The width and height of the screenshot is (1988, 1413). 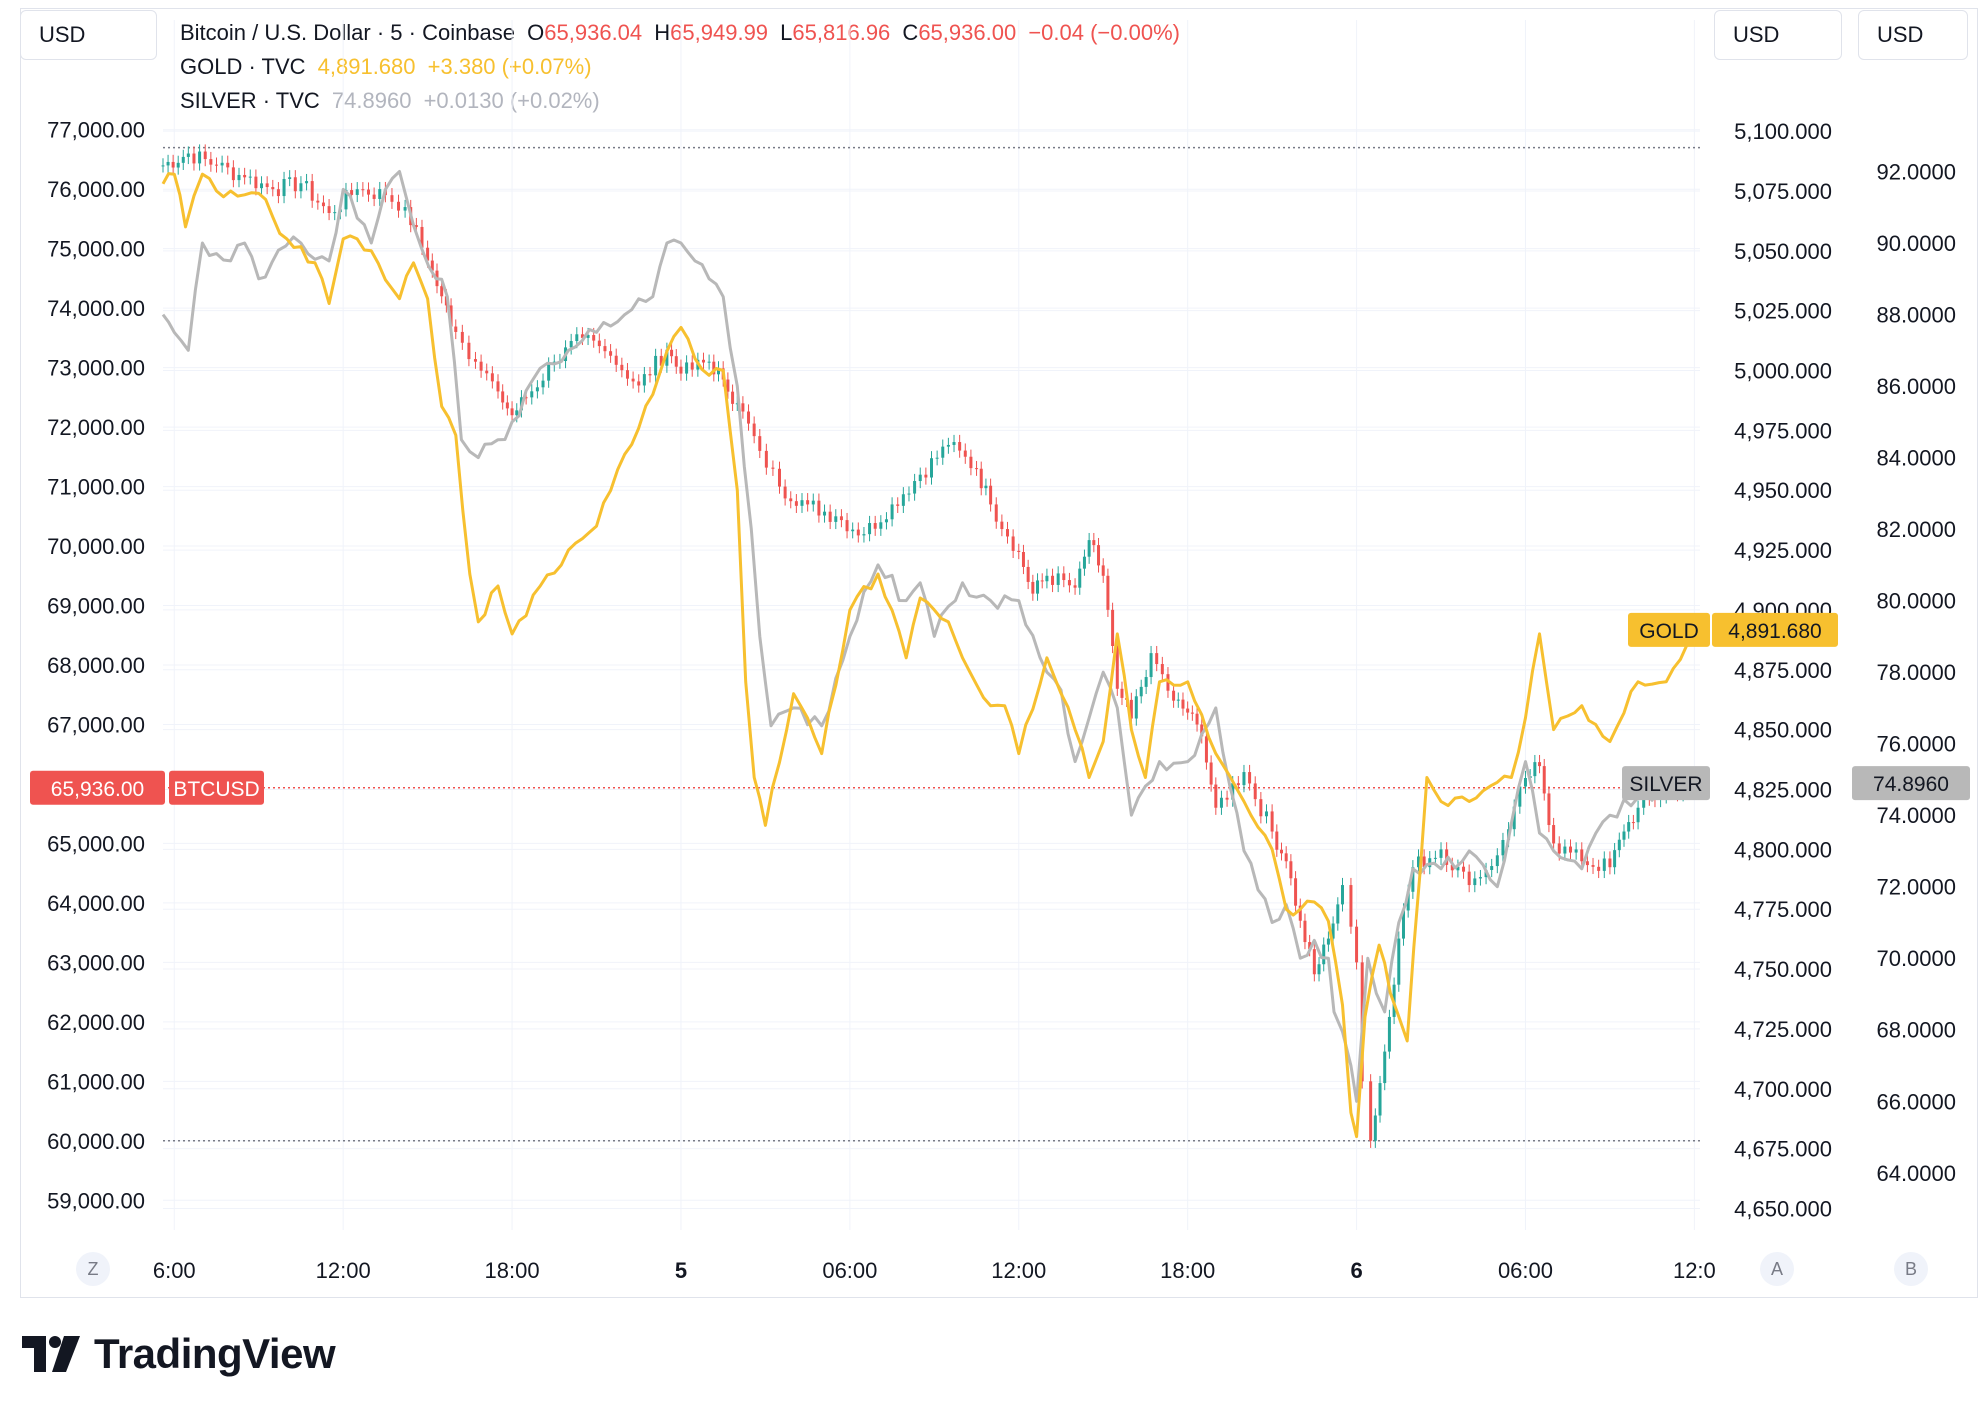 What do you see at coordinates (96, 368) in the screenshot?
I see `left-axis-tick: 73,000.00` at bounding box center [96, 368].